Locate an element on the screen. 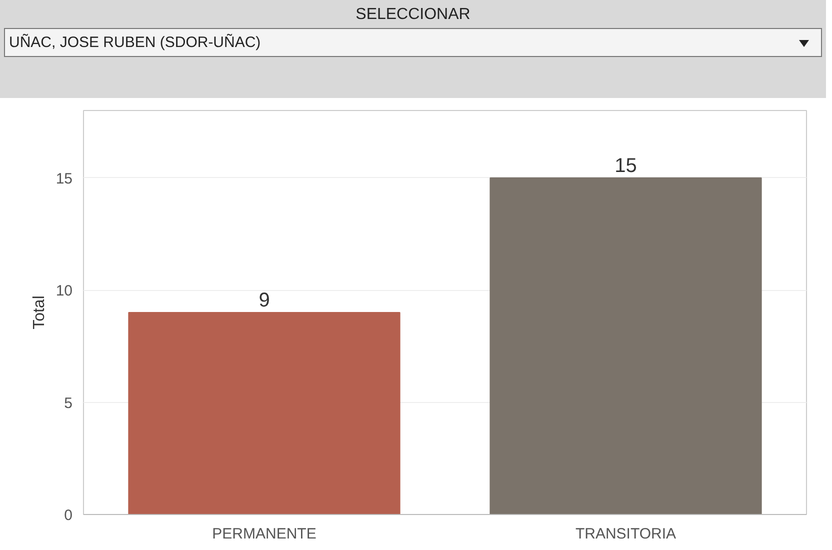 The height and width of the screenshot is (550, 832). chart-subtitle: UÑAC, JOSE RUBEN (SDOR-UÑAC) is located at coordinates (135, 42).